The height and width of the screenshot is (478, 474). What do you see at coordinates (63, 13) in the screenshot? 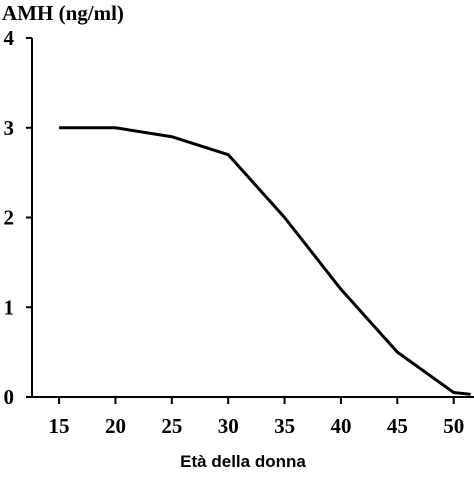
I see `chart-title: AMH (ng/ml)` at bounding box center [63, 13].